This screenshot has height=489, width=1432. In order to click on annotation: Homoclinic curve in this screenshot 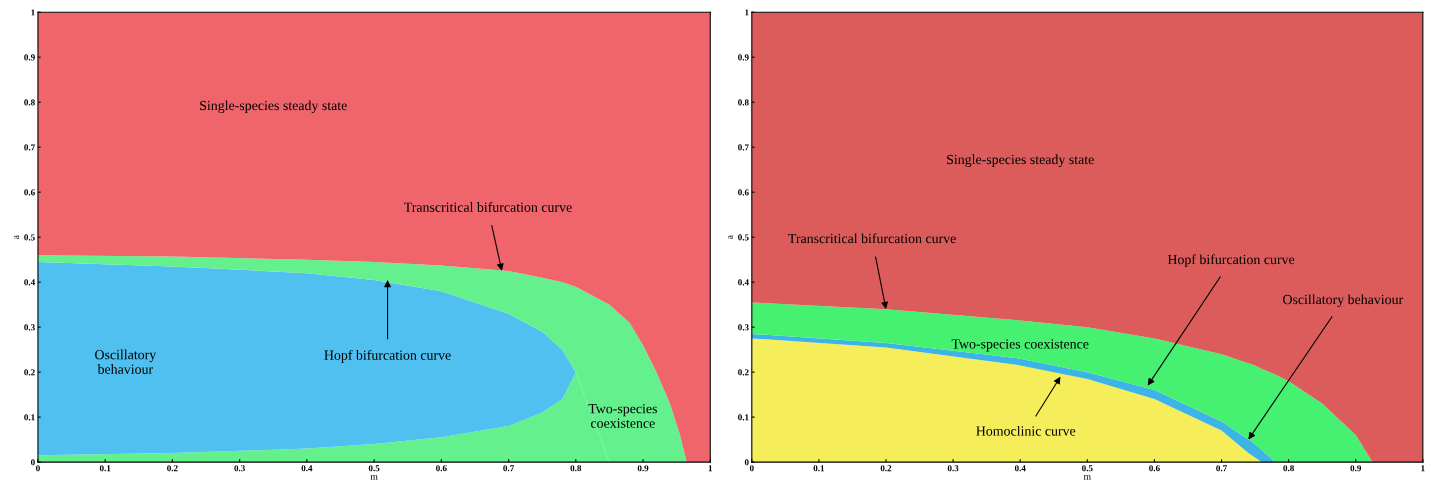, I will do `click(1026, 430)`.